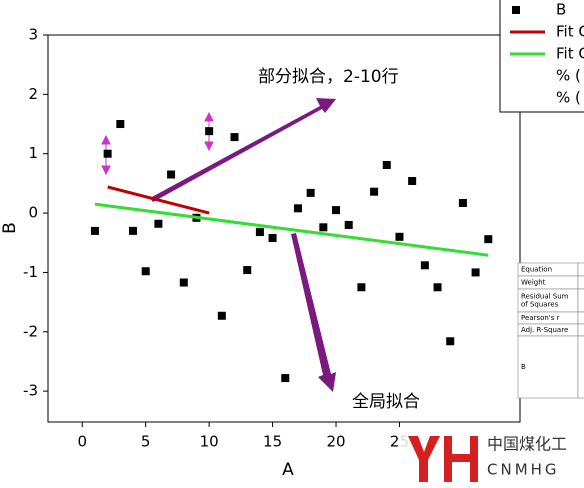 The image size is (584, 488). Describe the element at coordinates (523, 367) in the screenshot. I see `table-row-label: B` at that location.